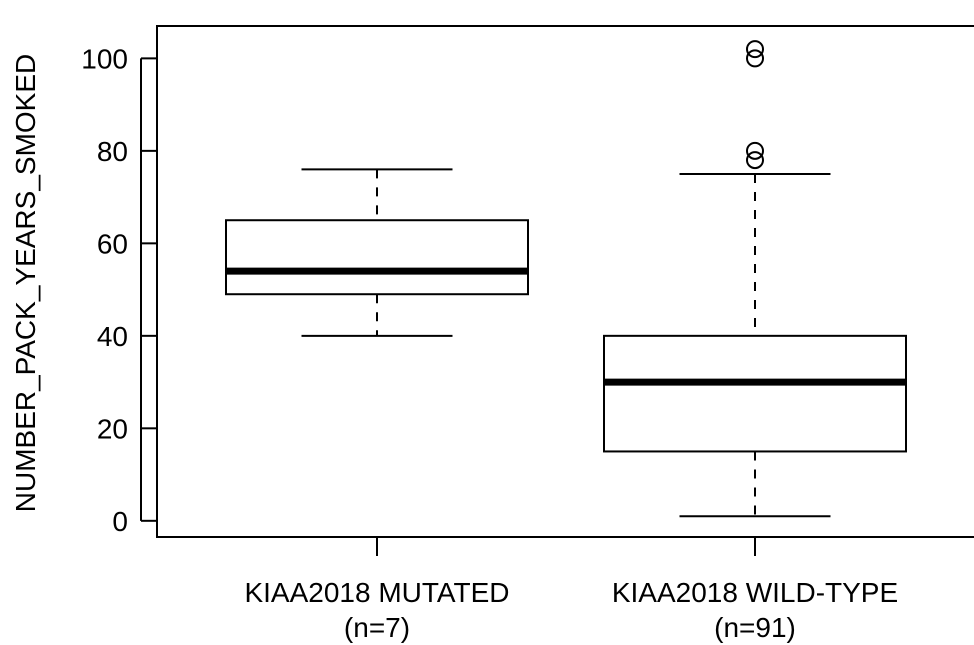 This screenshot has height=645, width=974. Describe the element at coordinates (755, 627) in the screenshot. I see `x-tick-count-label: (n=91)` at that location.